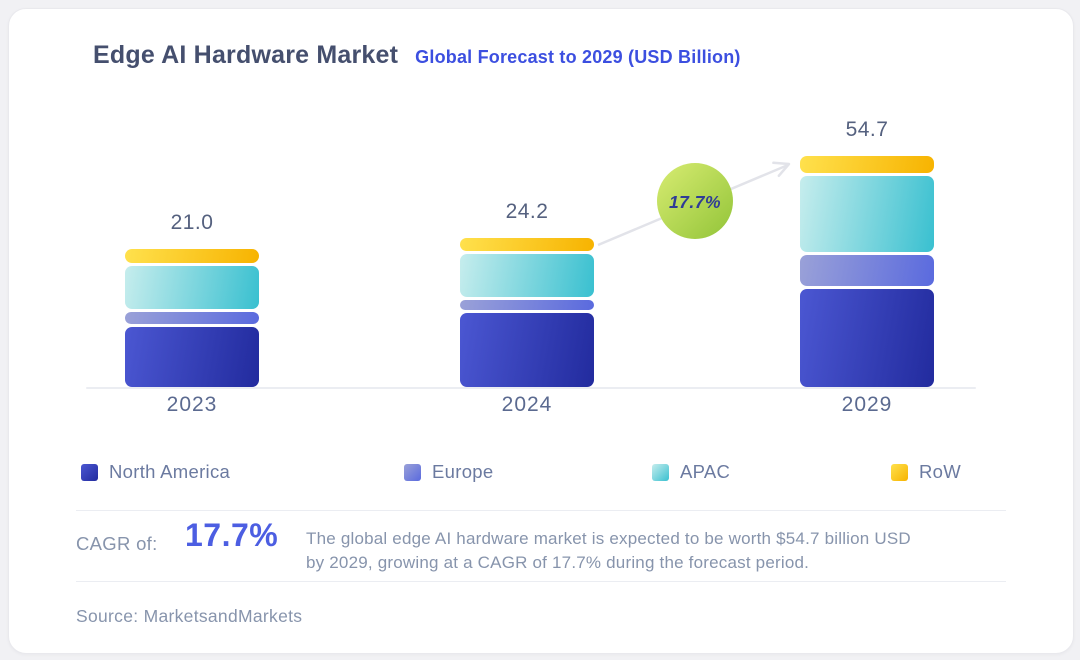  What do you see at coordinates (578, 57) in the screenshot?
I see `page-subtitle: Global Forecast to 2029 (USD Billion)` at bounding box center [578, 57].